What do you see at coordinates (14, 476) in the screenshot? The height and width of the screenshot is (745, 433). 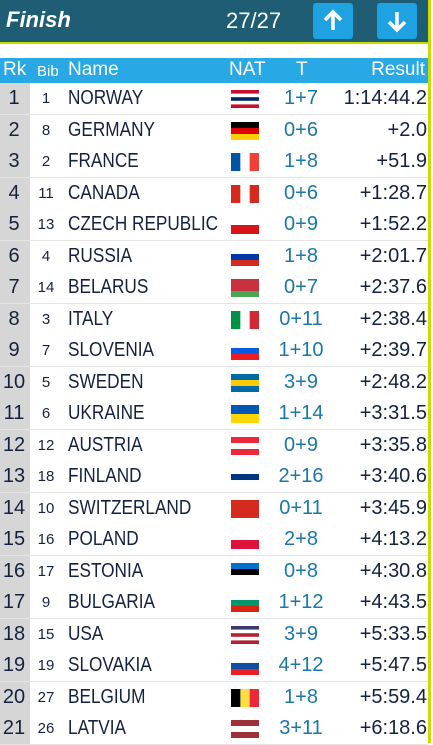 I see `rank: 13` at bounding box center [14, 476].